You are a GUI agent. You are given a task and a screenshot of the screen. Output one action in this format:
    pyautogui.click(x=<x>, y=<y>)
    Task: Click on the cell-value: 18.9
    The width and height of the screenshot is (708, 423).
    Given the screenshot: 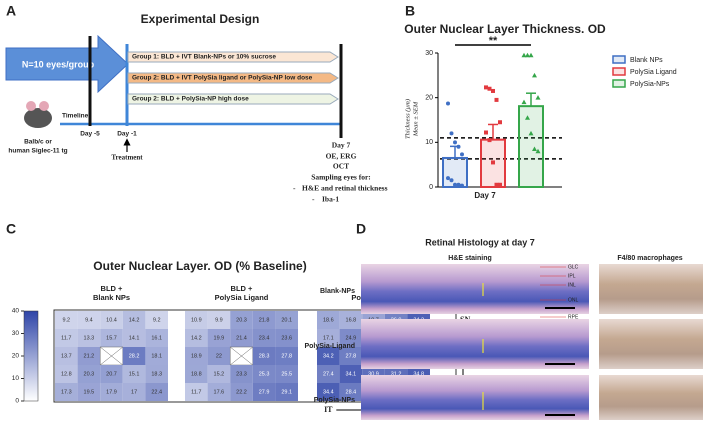 What is the action you would take?
    pyautogui.click(x=196, y=356)
    